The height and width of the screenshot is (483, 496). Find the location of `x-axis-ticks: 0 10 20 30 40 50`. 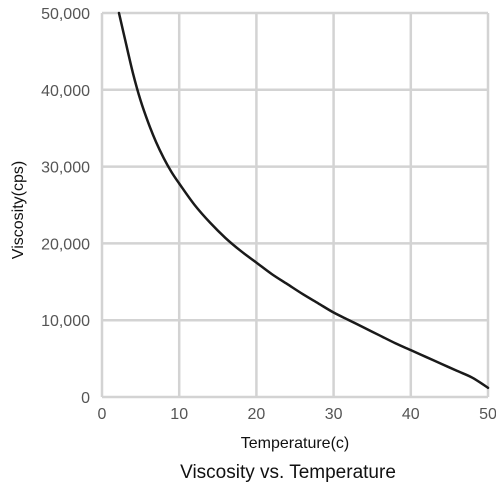

x-axis-ticks: 0 10 20 30 40 50 is located at coordinates (297, 414).